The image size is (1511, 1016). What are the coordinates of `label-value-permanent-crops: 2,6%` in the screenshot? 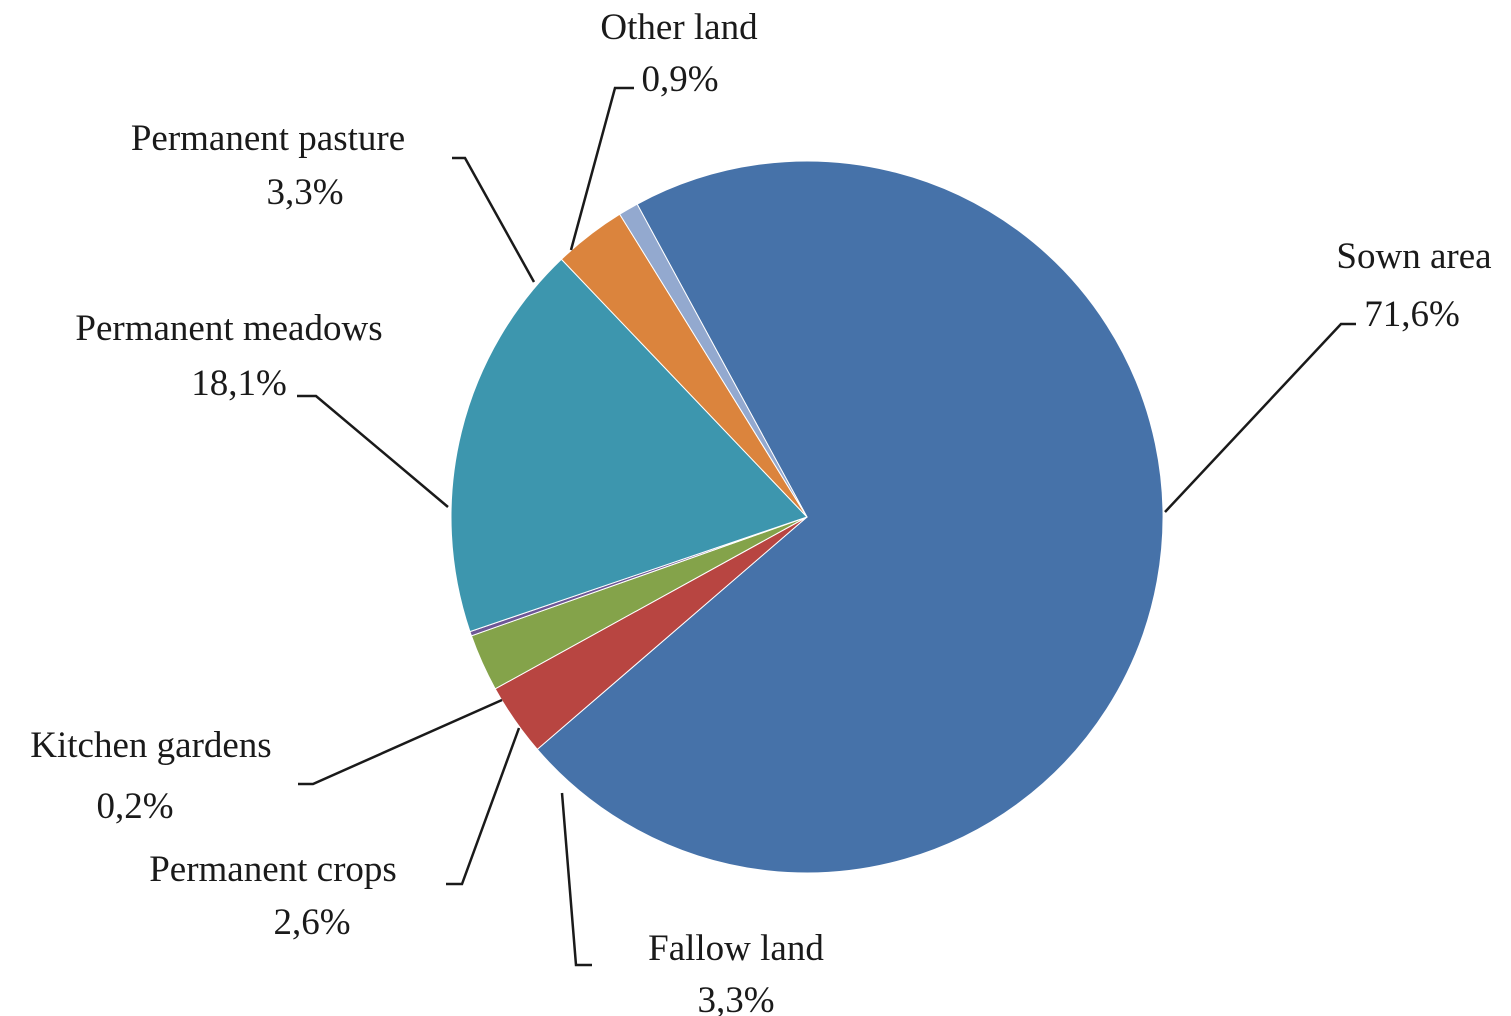 It's located at (311, 922).